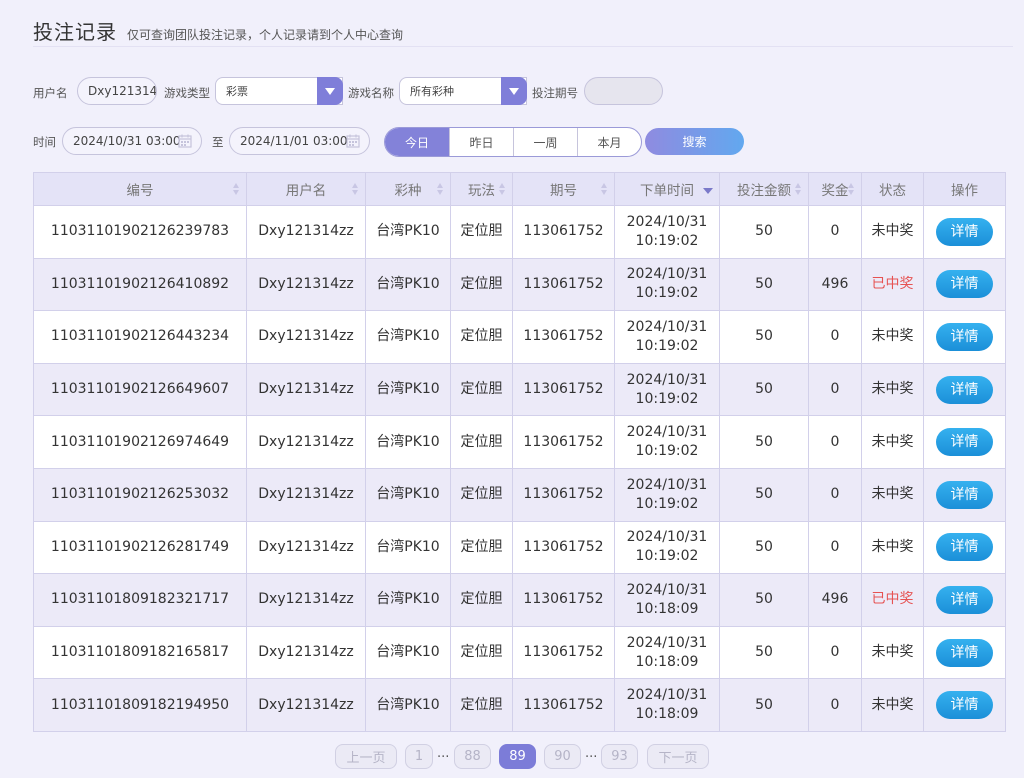 Image resolution: width=1024 pixels, height=778 pixels. Describe the element at coordinates (432, 91) in the screenshot. I see `game-name-value: 所有彩种` at that location.